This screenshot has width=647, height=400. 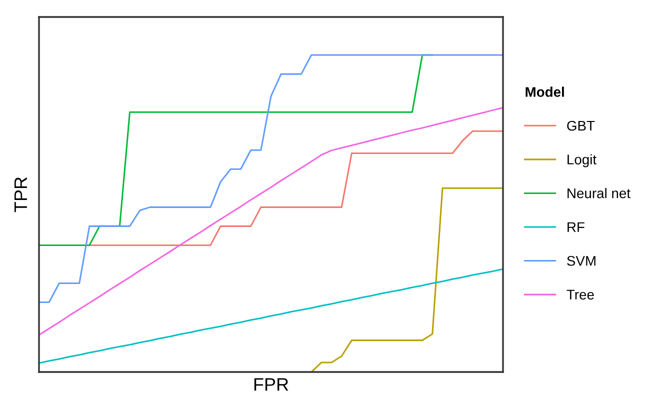 I want to click on y-axis-title: TPR, so click(x=20, y=194).